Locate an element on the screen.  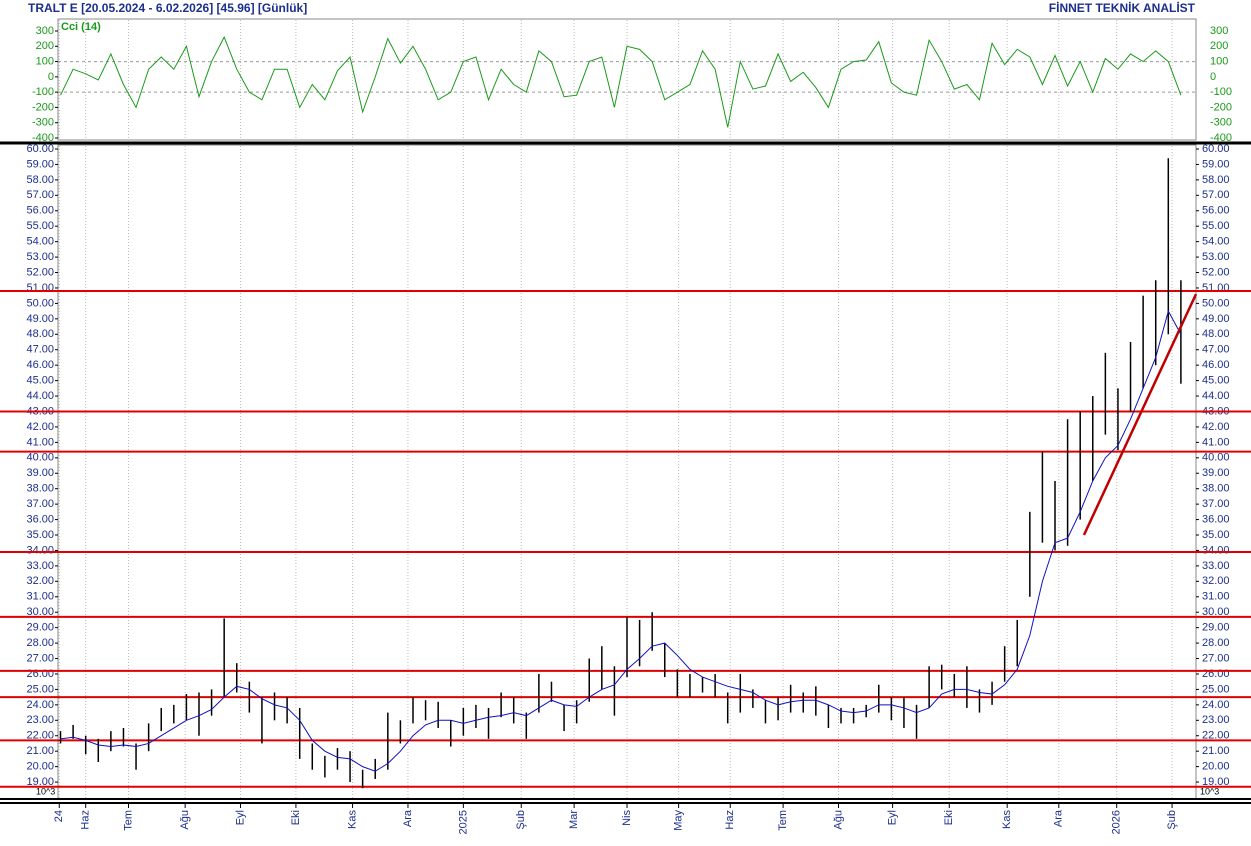
y-tick-label: 36.00 is located at coordinates (40, 519).